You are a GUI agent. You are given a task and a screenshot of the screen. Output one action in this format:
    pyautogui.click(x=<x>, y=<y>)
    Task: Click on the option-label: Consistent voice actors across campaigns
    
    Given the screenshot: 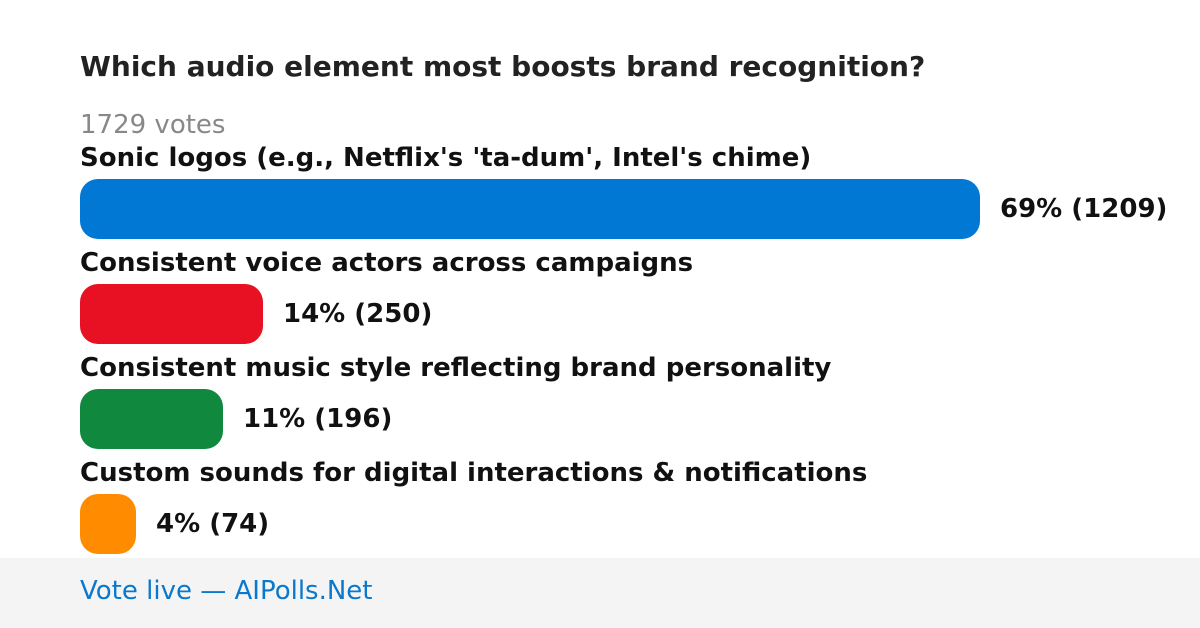 What is the action you would take?
    pyautogui.click(x=387, y=263)
    